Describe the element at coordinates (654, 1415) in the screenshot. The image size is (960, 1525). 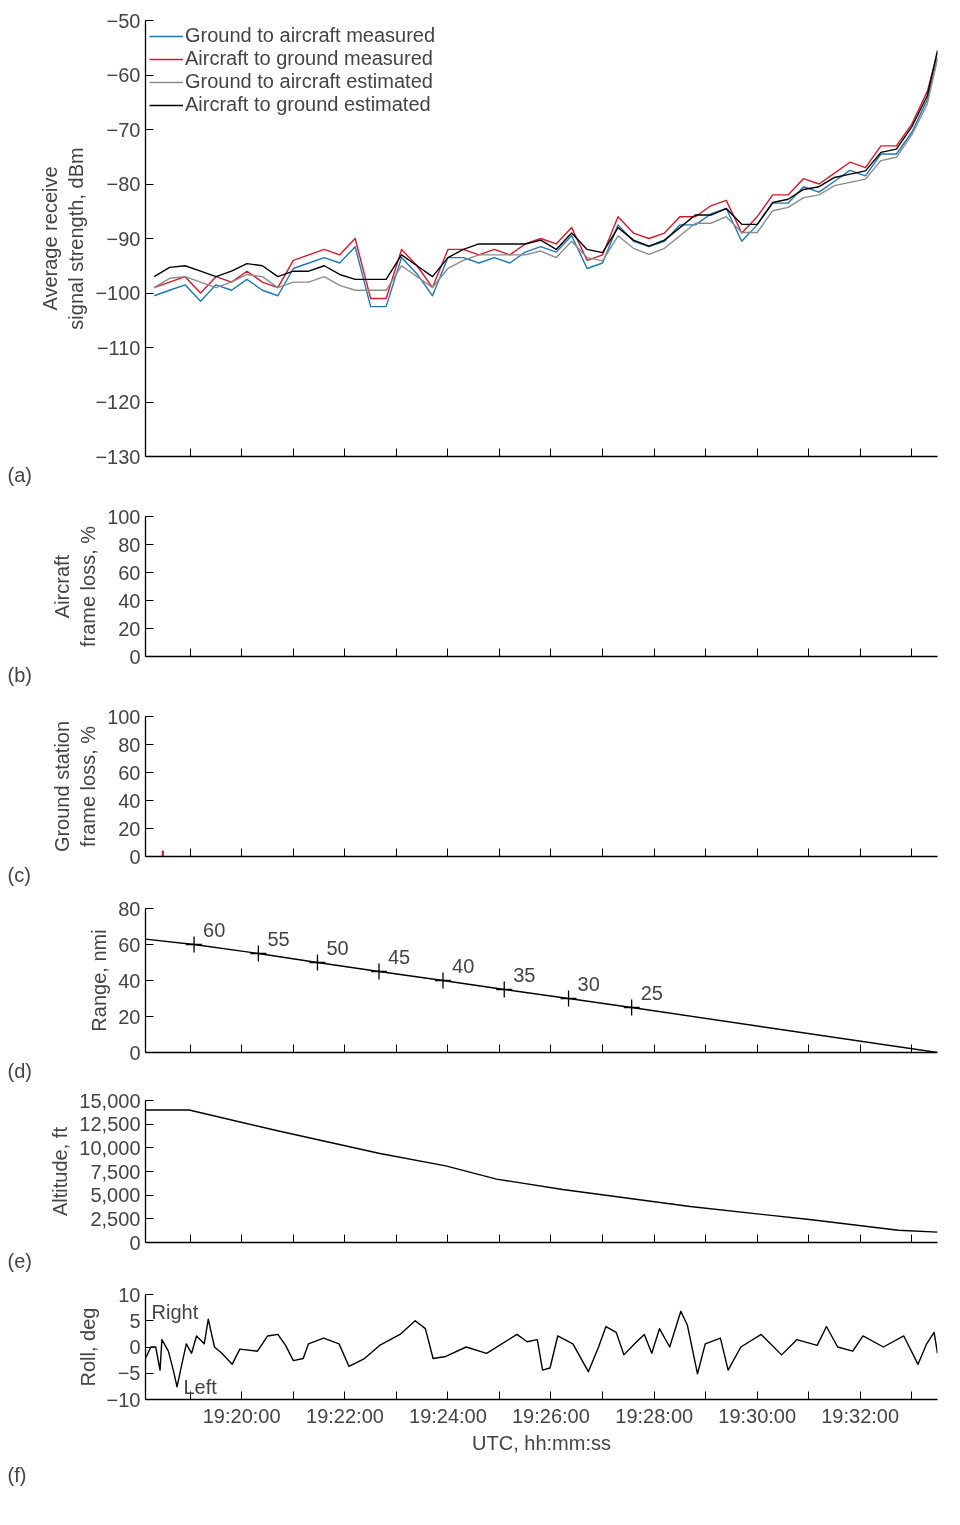
I see `x-tick-label: 19:28:00` at that location.